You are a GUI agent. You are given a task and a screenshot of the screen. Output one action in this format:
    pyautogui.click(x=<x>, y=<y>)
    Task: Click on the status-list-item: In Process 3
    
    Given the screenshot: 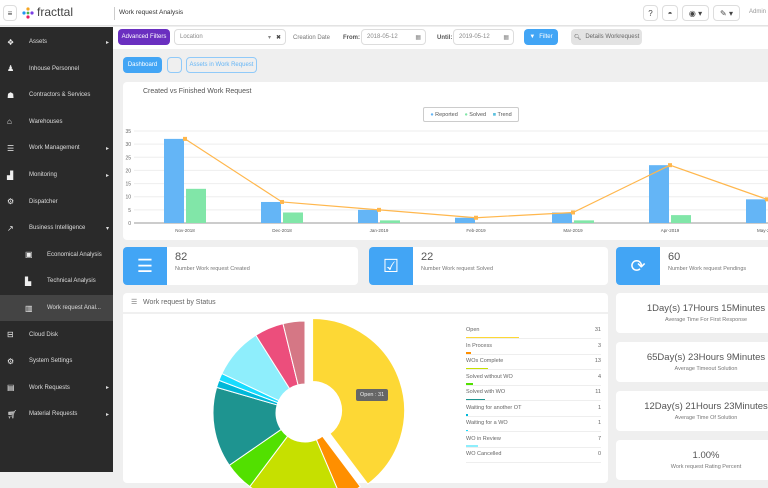 What is the action you would take?
    pyautogui.click(x=533, y=348)
    